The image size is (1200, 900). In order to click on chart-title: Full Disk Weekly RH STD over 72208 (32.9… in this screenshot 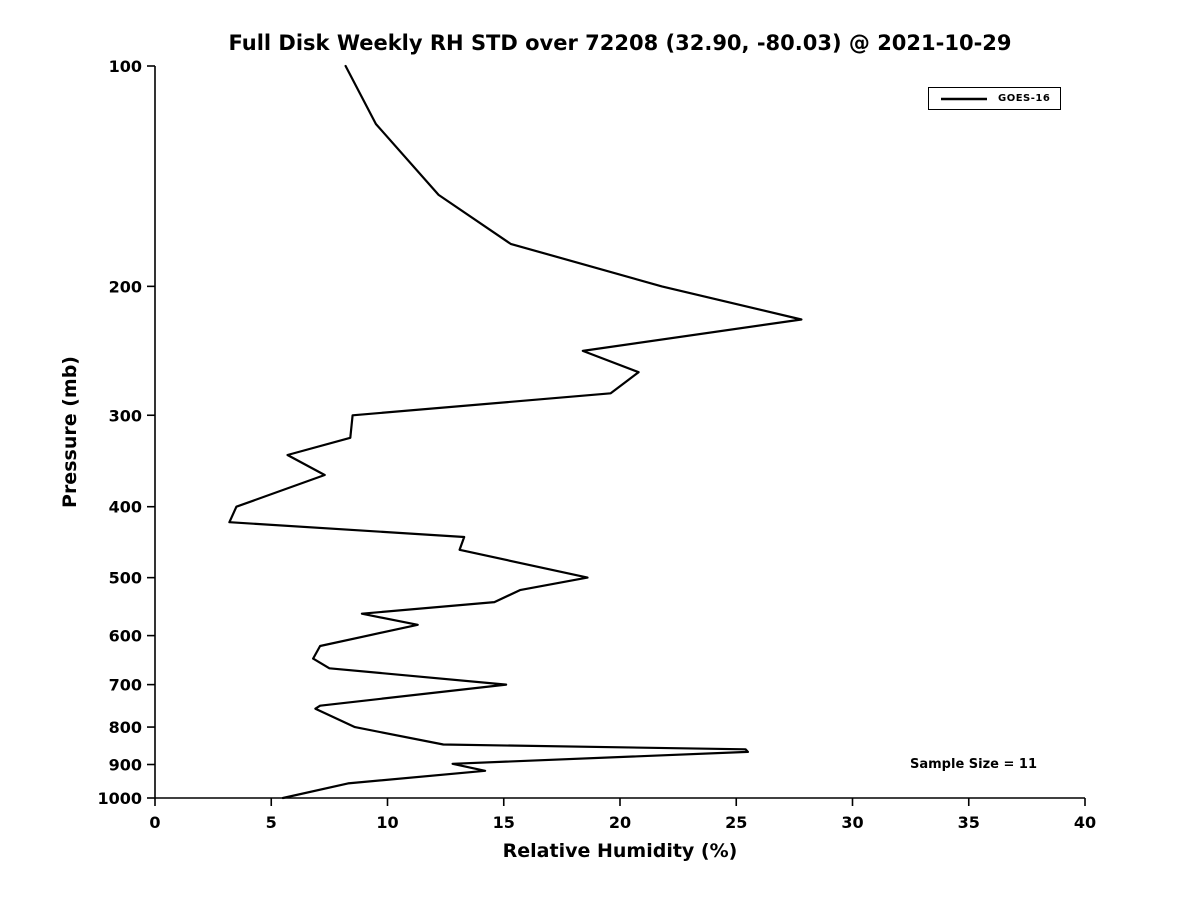, I will do `click(620, 43)`.